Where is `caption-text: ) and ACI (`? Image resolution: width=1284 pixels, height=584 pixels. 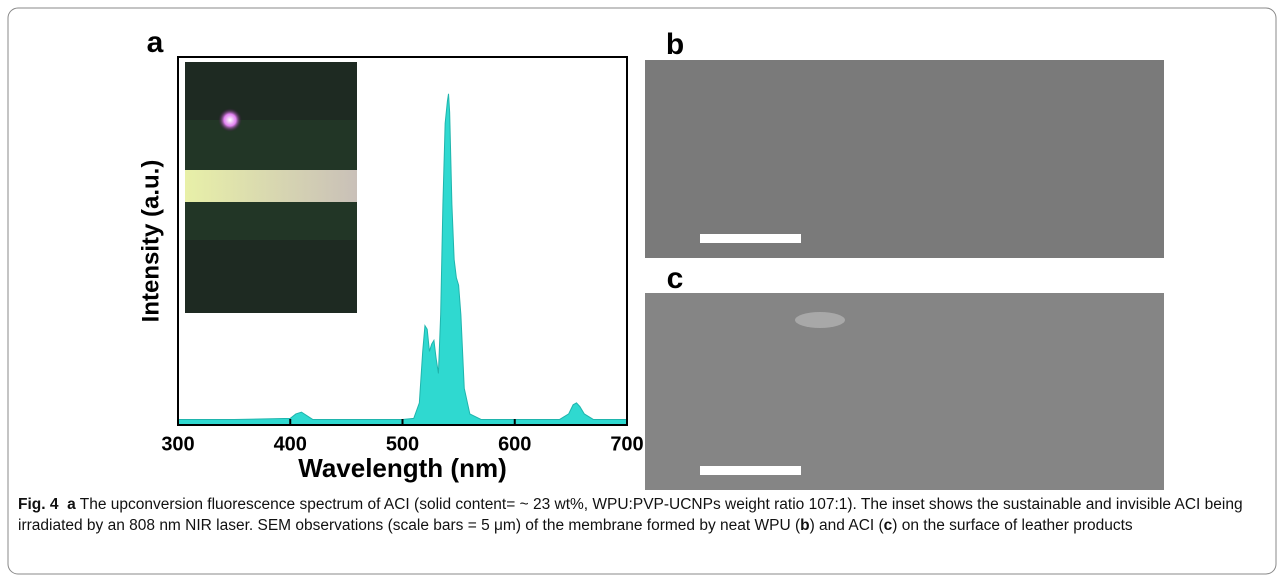 caption-text: ) and ACI ( is located at coordinates (846, 525).